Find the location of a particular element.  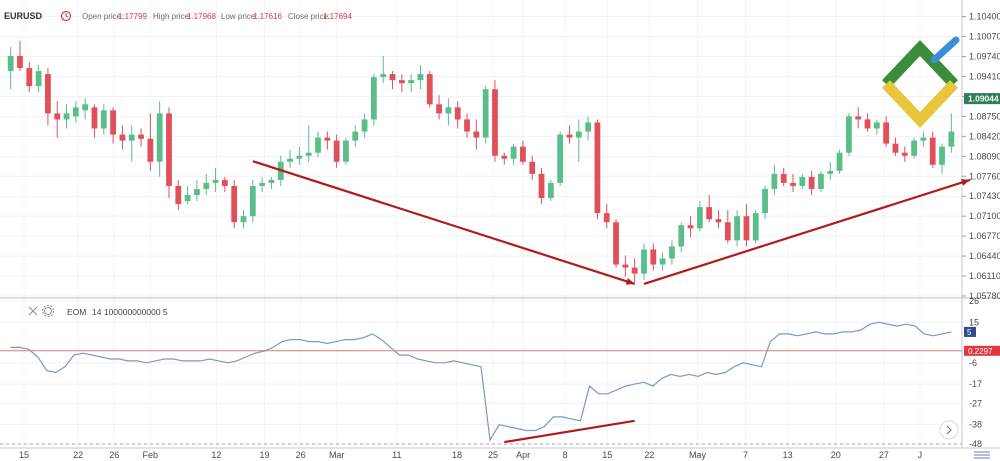

price-tick-label: 1.07100 is located at coordinates (984, 216).